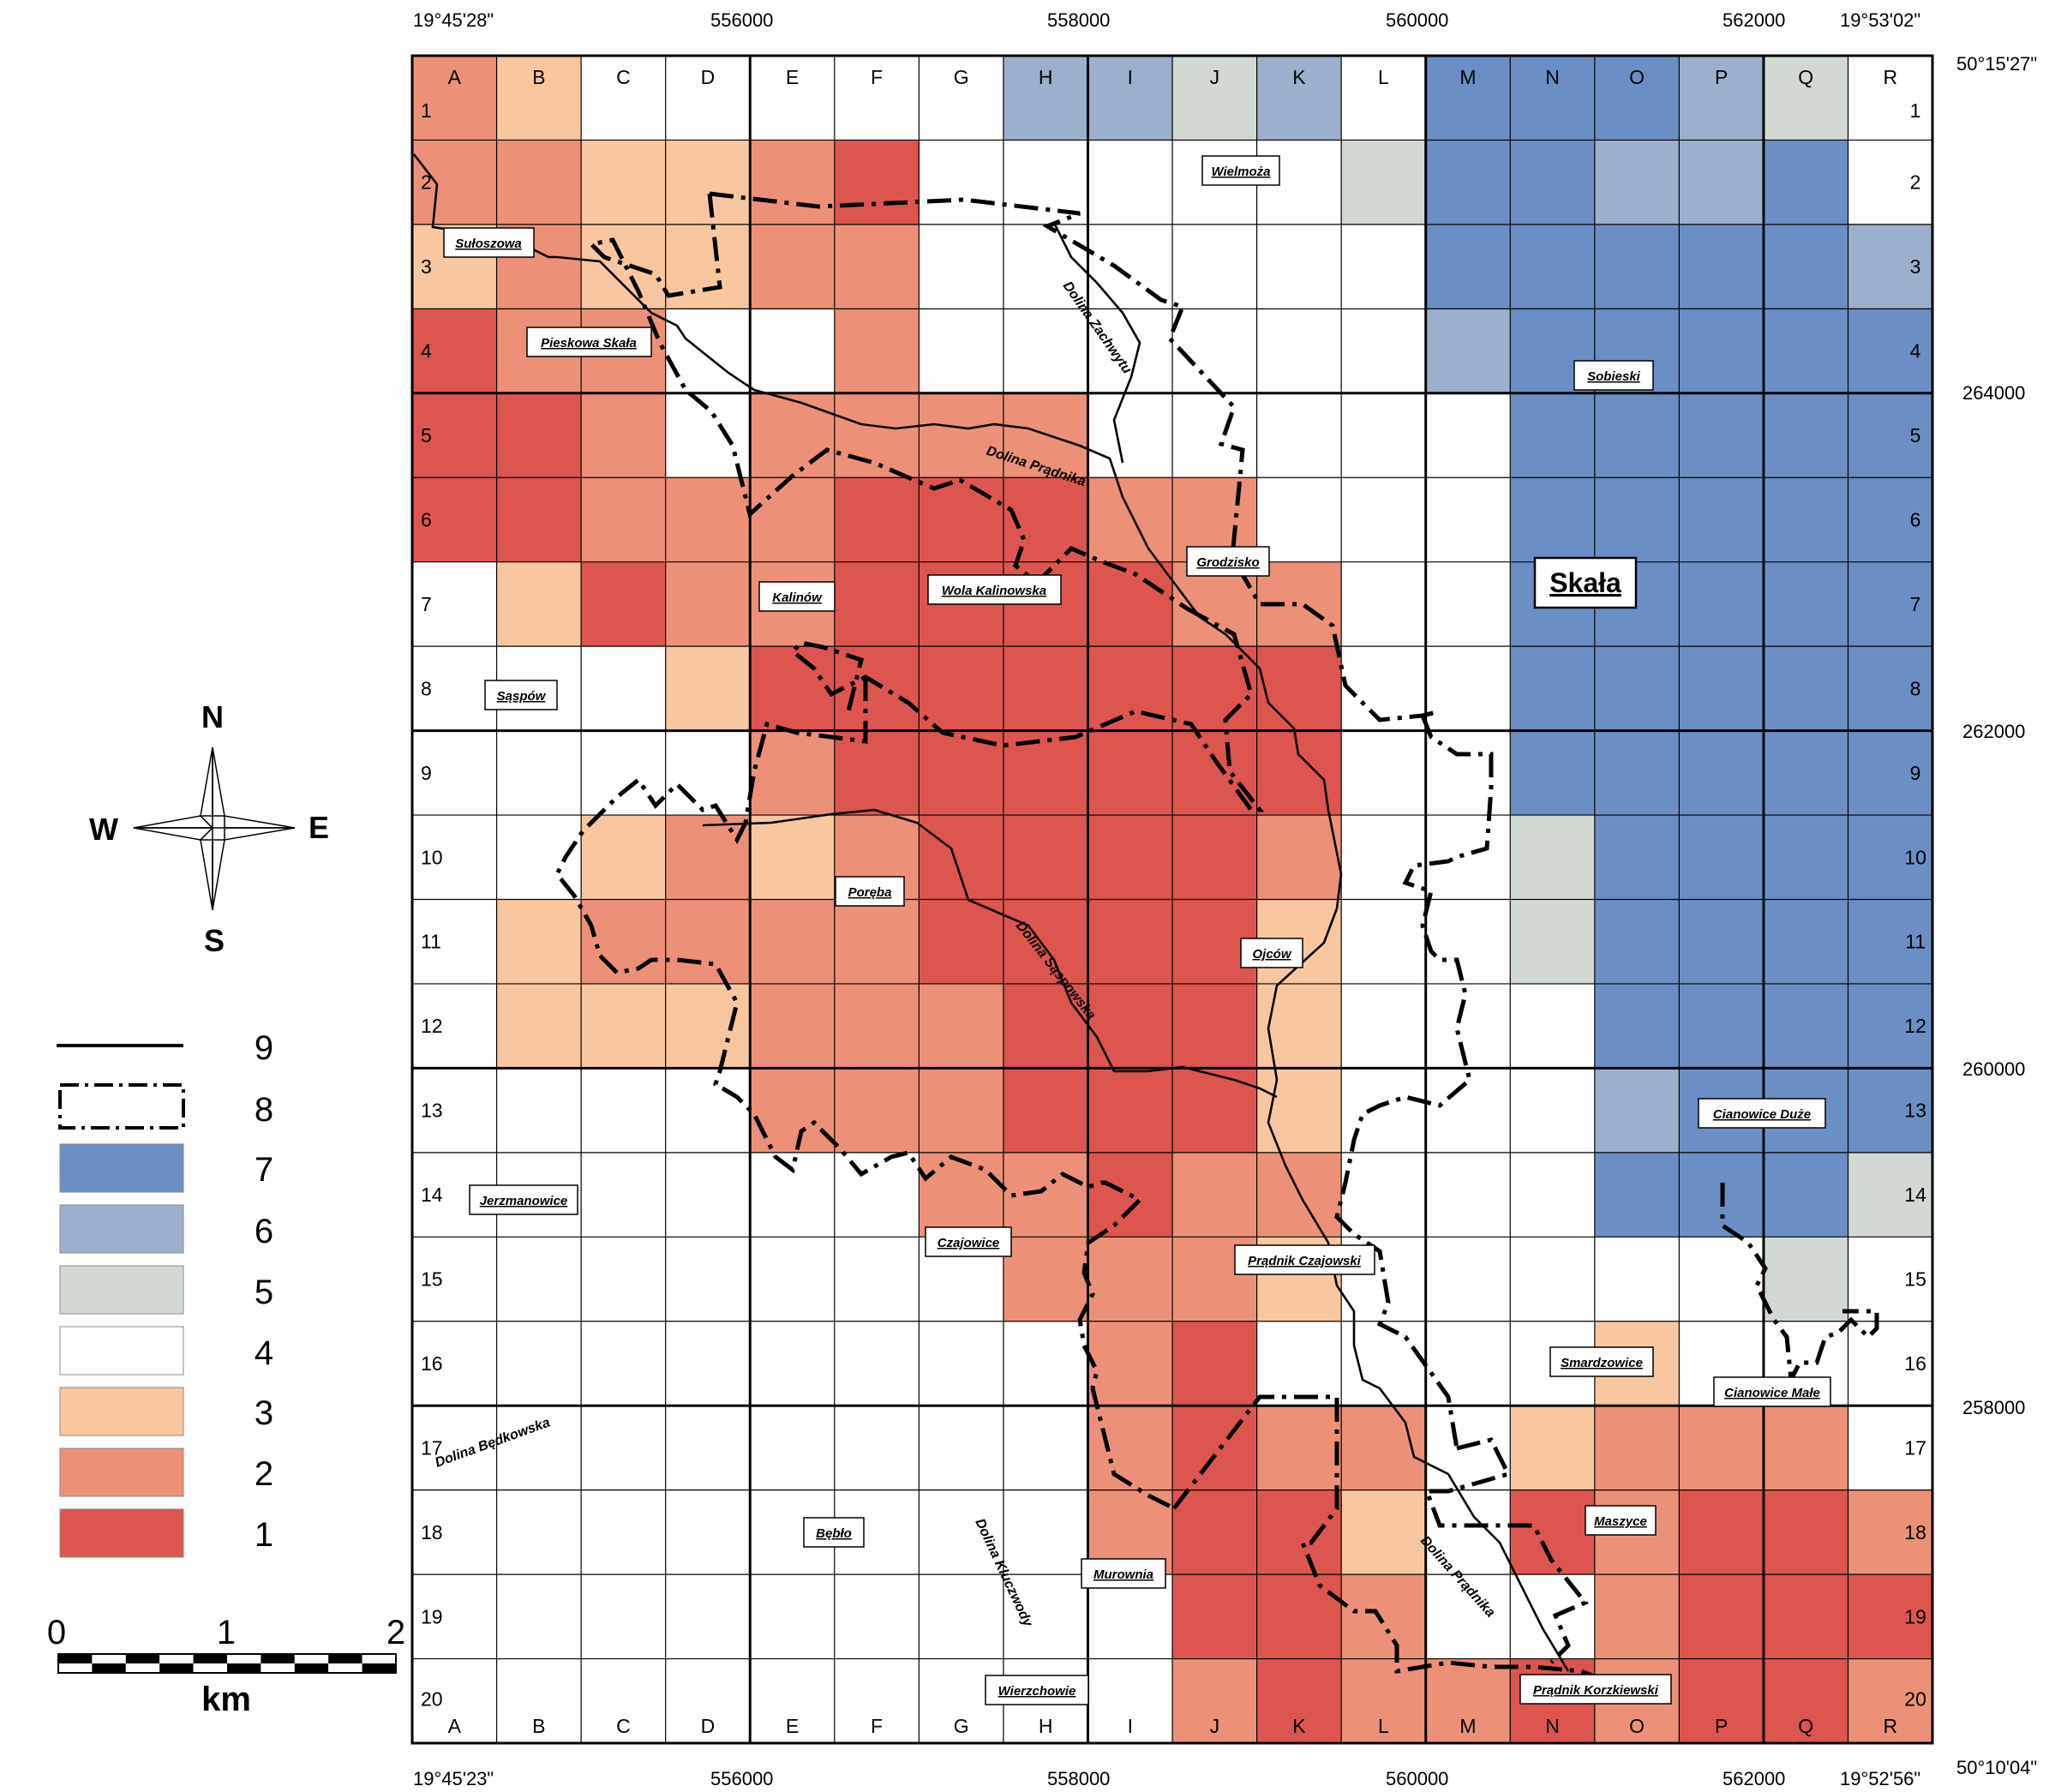  What do you see at coordinates (623, 77) in the screenshot?
I see `column-label-top: C` at bounding box center [623, 77].